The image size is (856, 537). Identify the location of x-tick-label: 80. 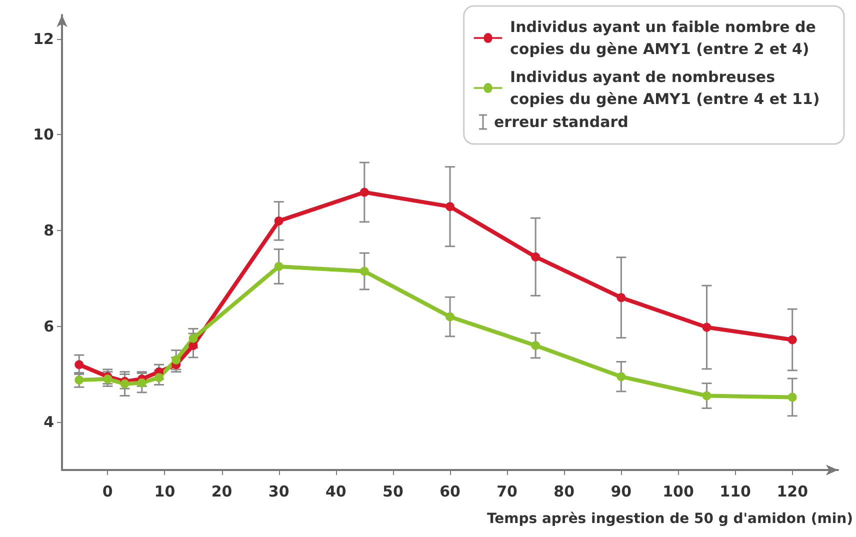
(564, 491).